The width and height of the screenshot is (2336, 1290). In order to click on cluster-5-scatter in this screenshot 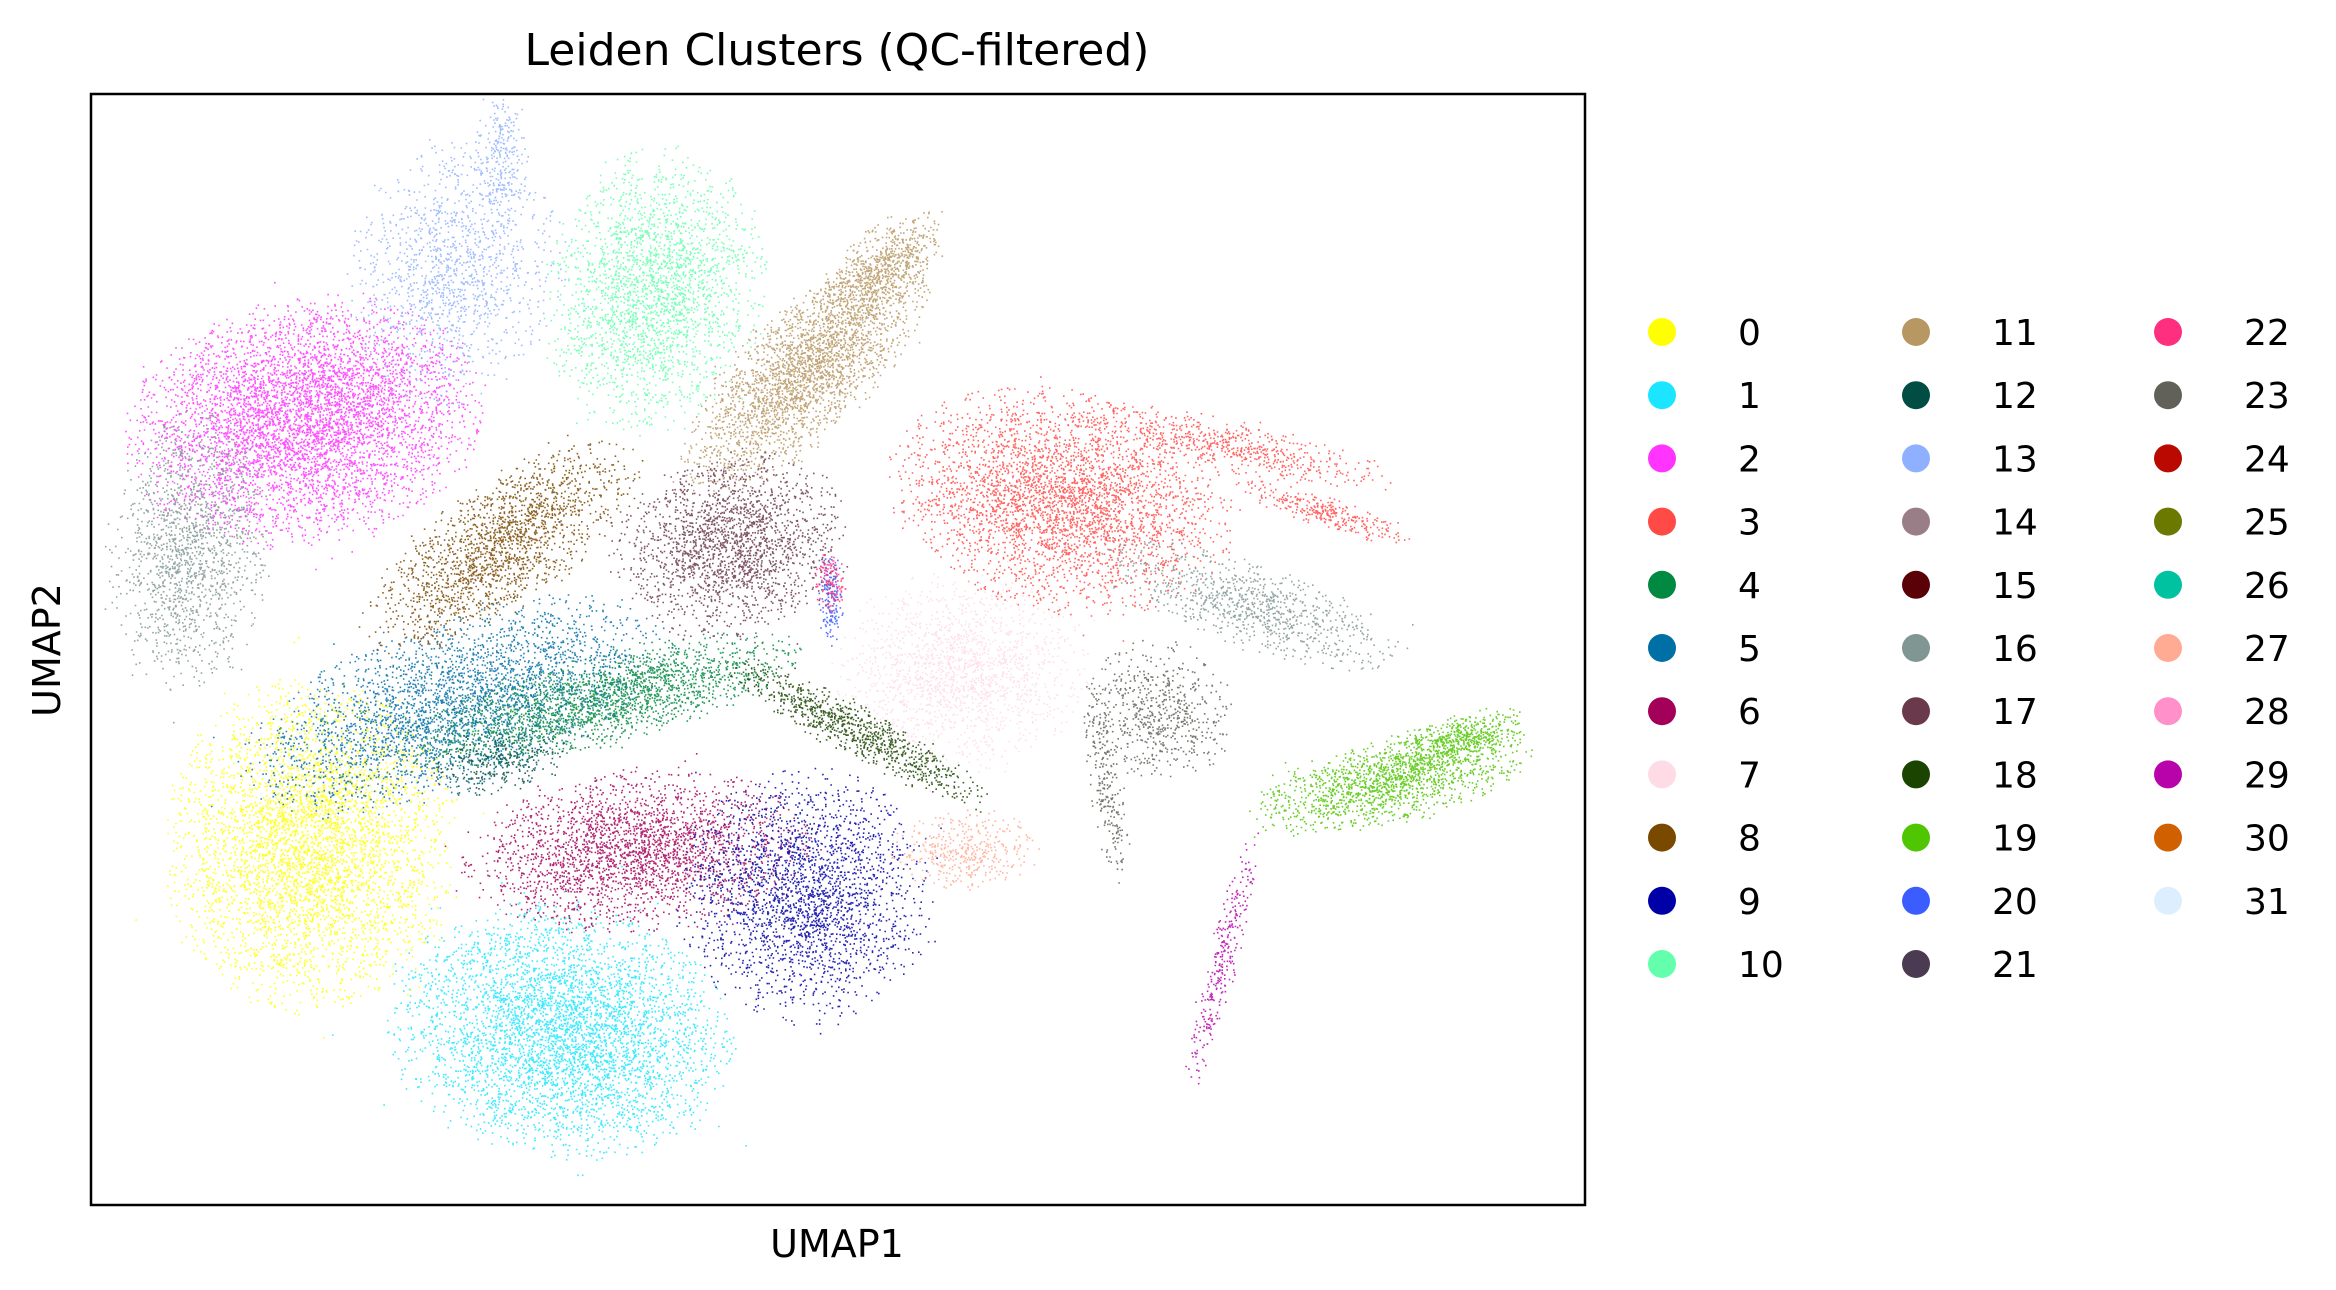, I will do `click(442, 707)`.